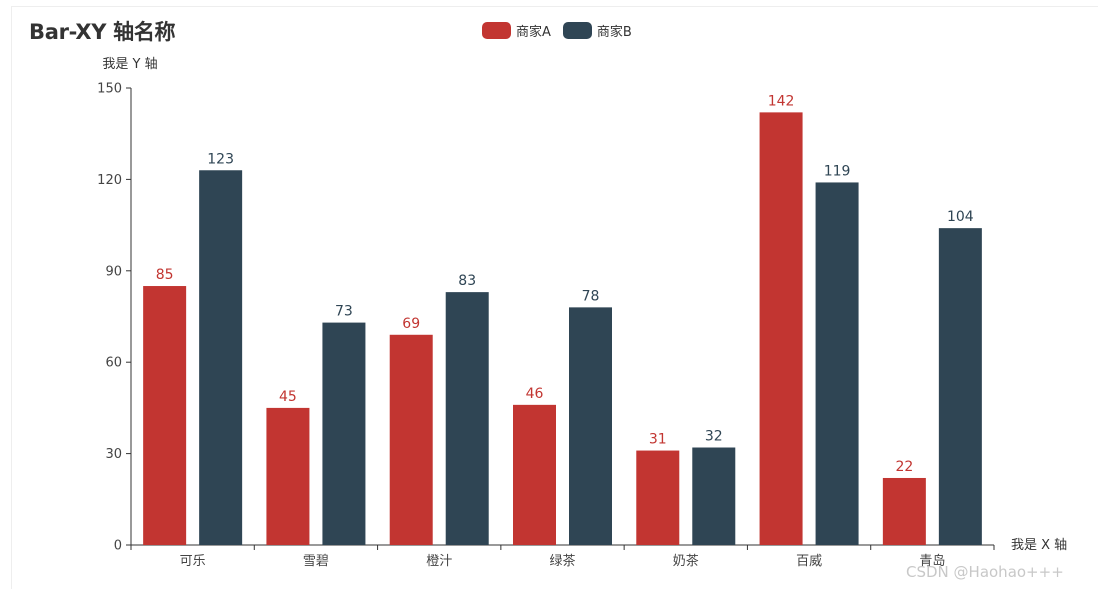  I want to click on legend-item-series-a: 商家A, so click(516, 30).